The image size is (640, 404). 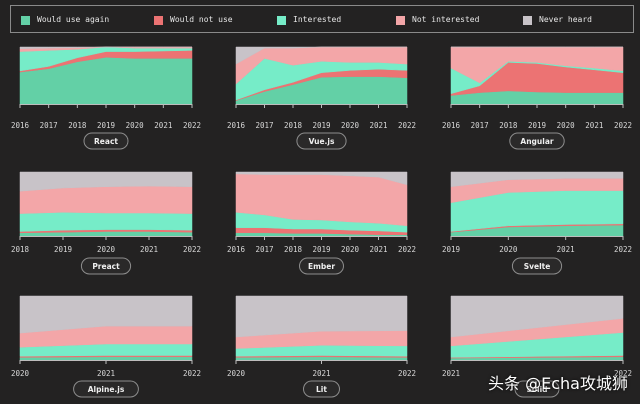 I want to click on legend-label: Interested, so click(x=317, y=19).